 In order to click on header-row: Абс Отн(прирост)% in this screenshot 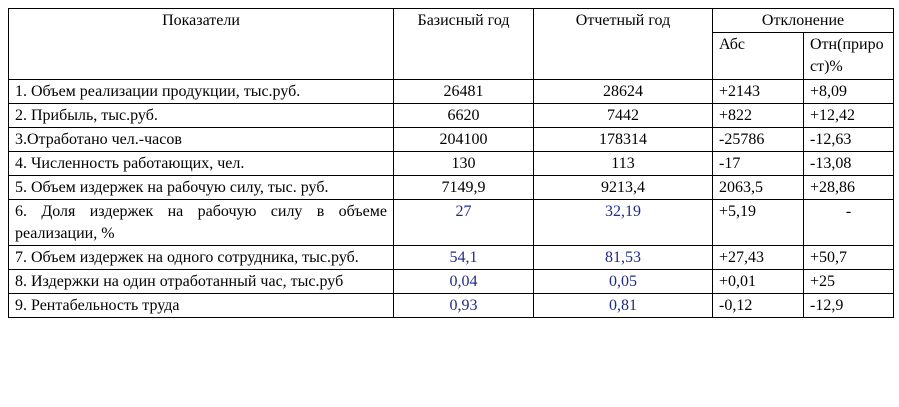, I will do `click(452, 56)`.